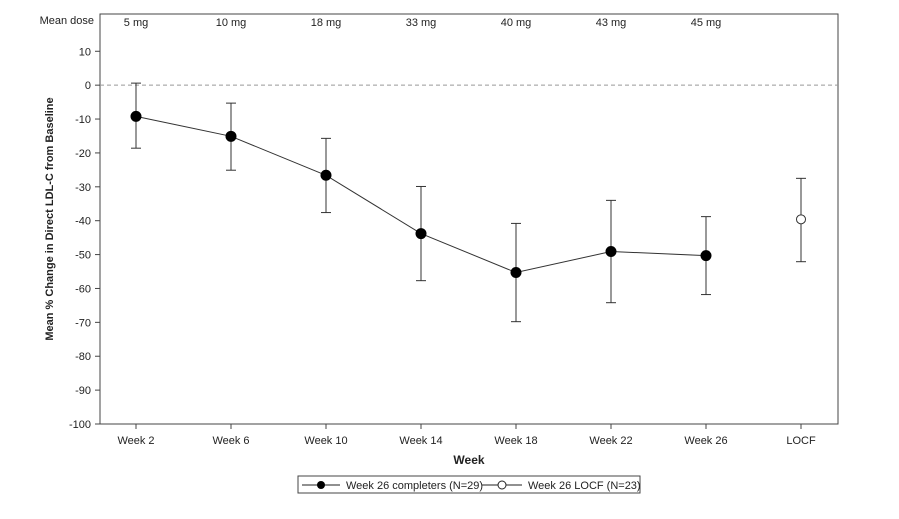  Describe the element at coordinates (83, 391) in the screenshot. I see `y-tick-label: -90` at that location.